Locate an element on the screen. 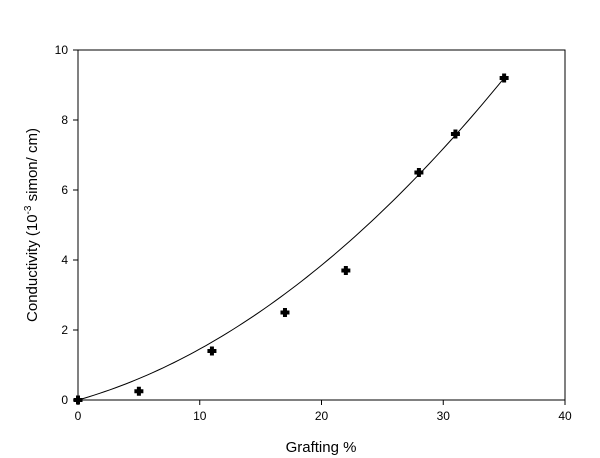 This screenshot has width=600, height=458. y-tick-label: 4 is located at coordinates (64, 260).